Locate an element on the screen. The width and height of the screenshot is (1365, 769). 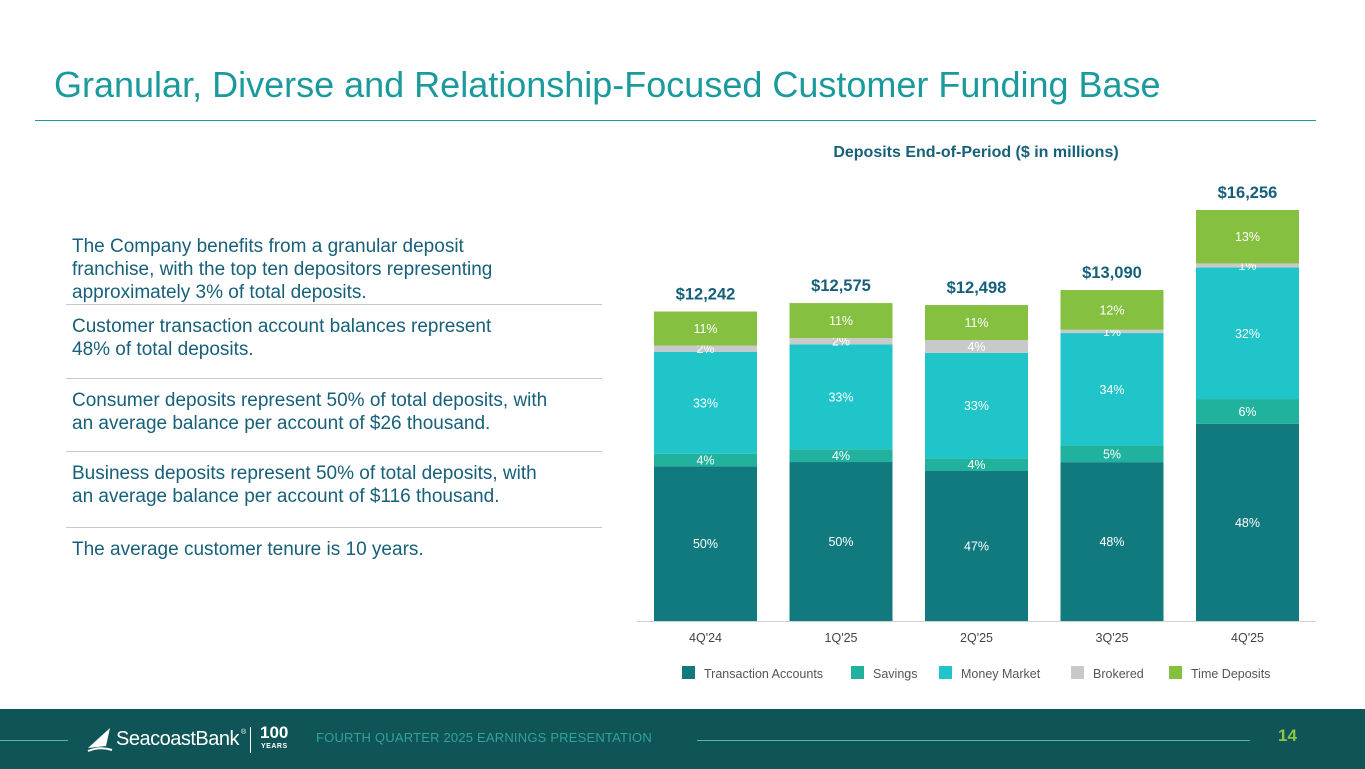
page-number: 14 is located at coordinates (1287, 735).